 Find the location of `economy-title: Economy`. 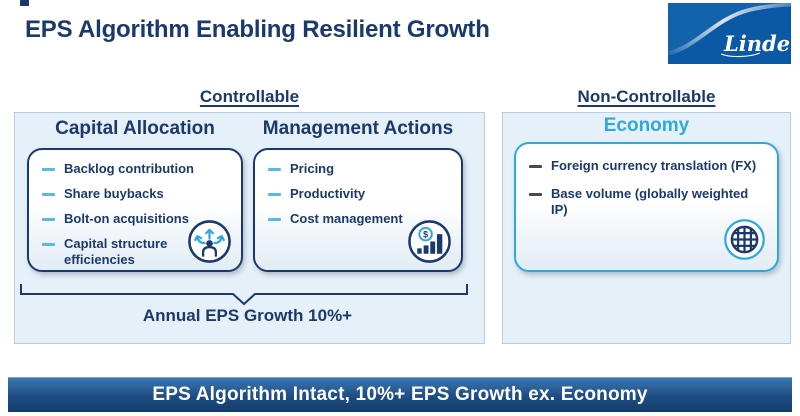

economy-title: Economy is located at coordinates (646, 125).